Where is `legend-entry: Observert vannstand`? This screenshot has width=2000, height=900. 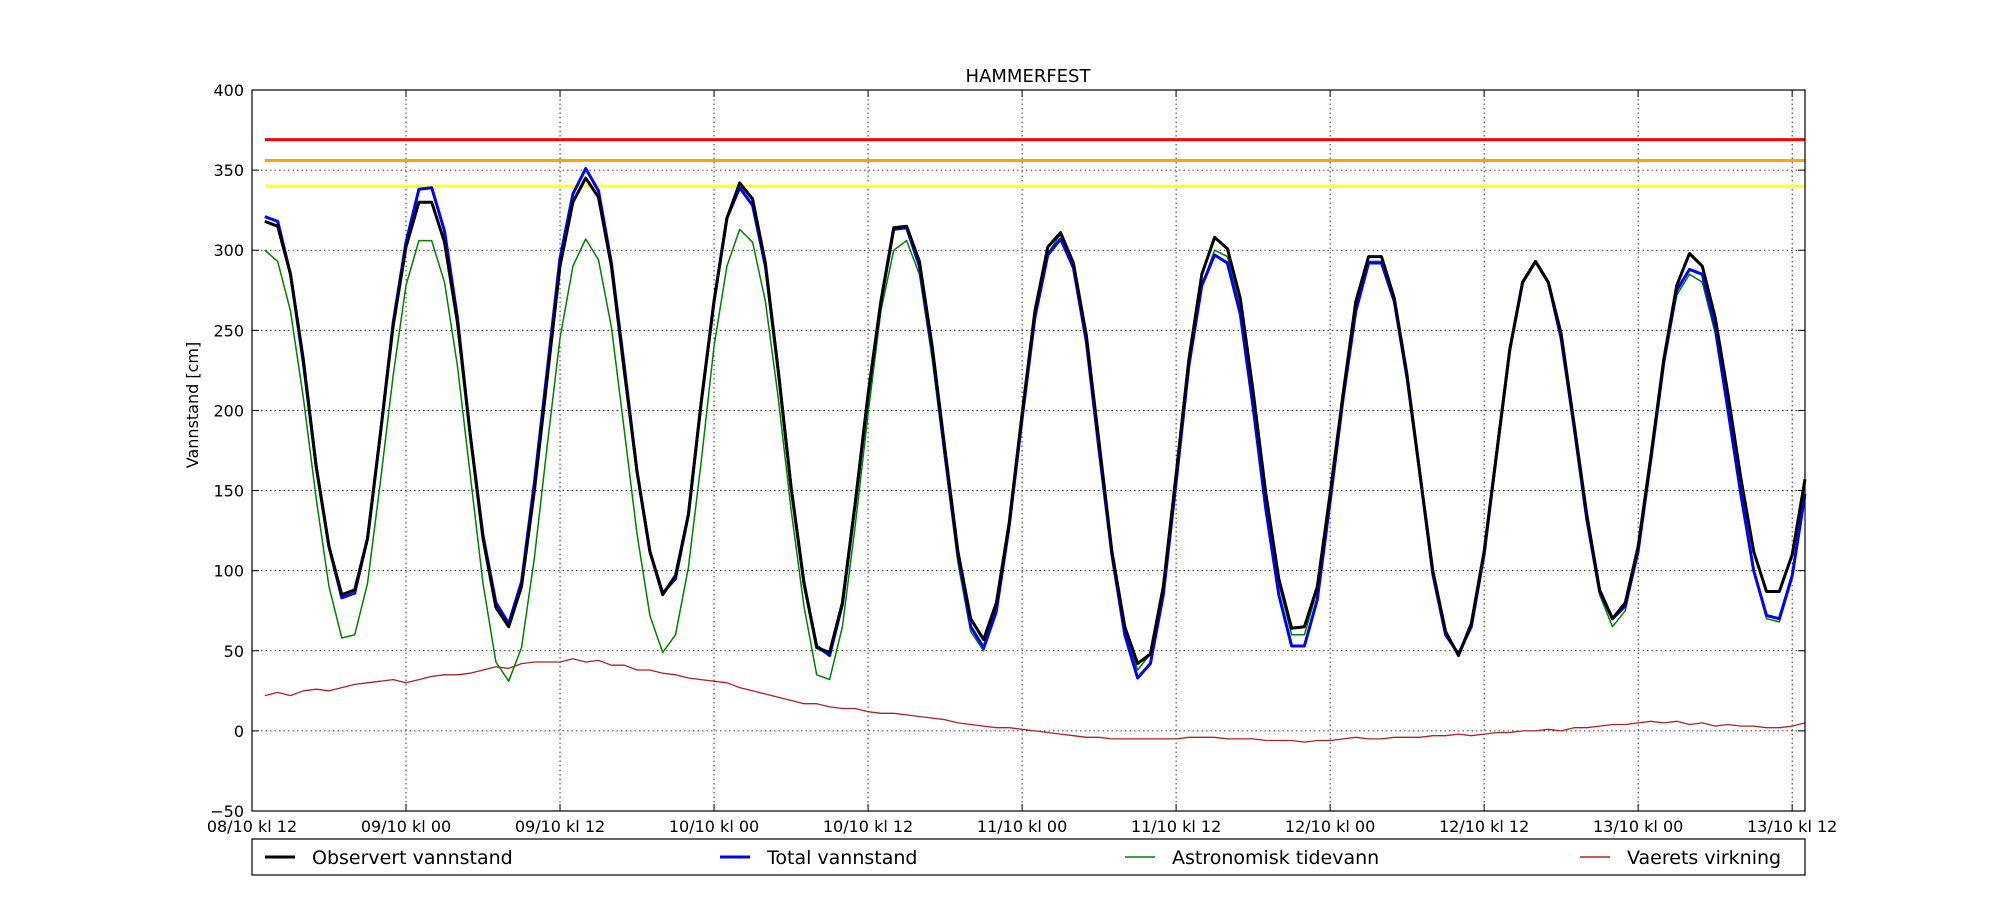
legend-entry: Observert vannstand is located at coordinates (412, 858).